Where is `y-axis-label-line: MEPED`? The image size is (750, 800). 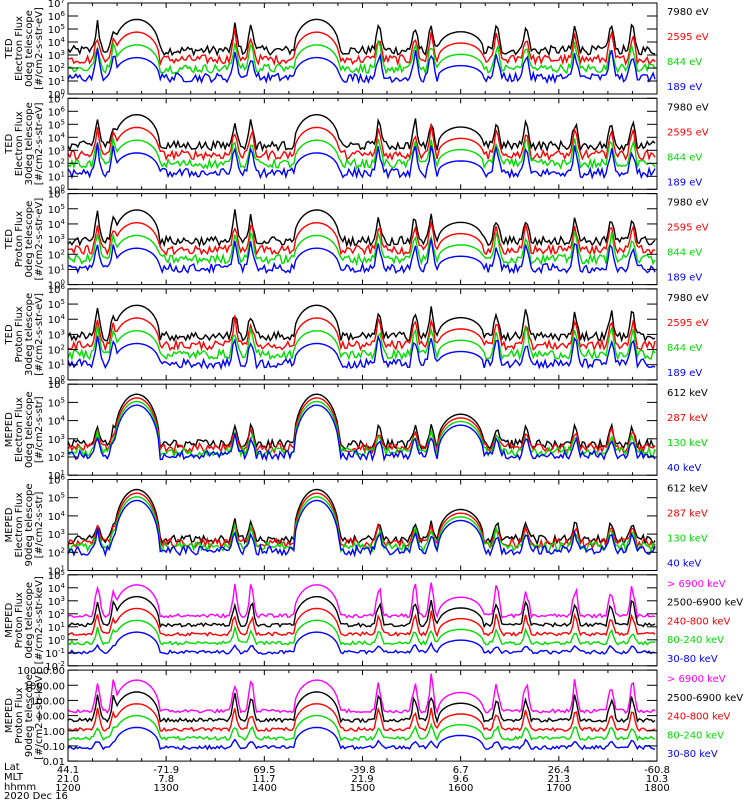 y-axis-label-line: MEPED is located at coordinates (9, 715).